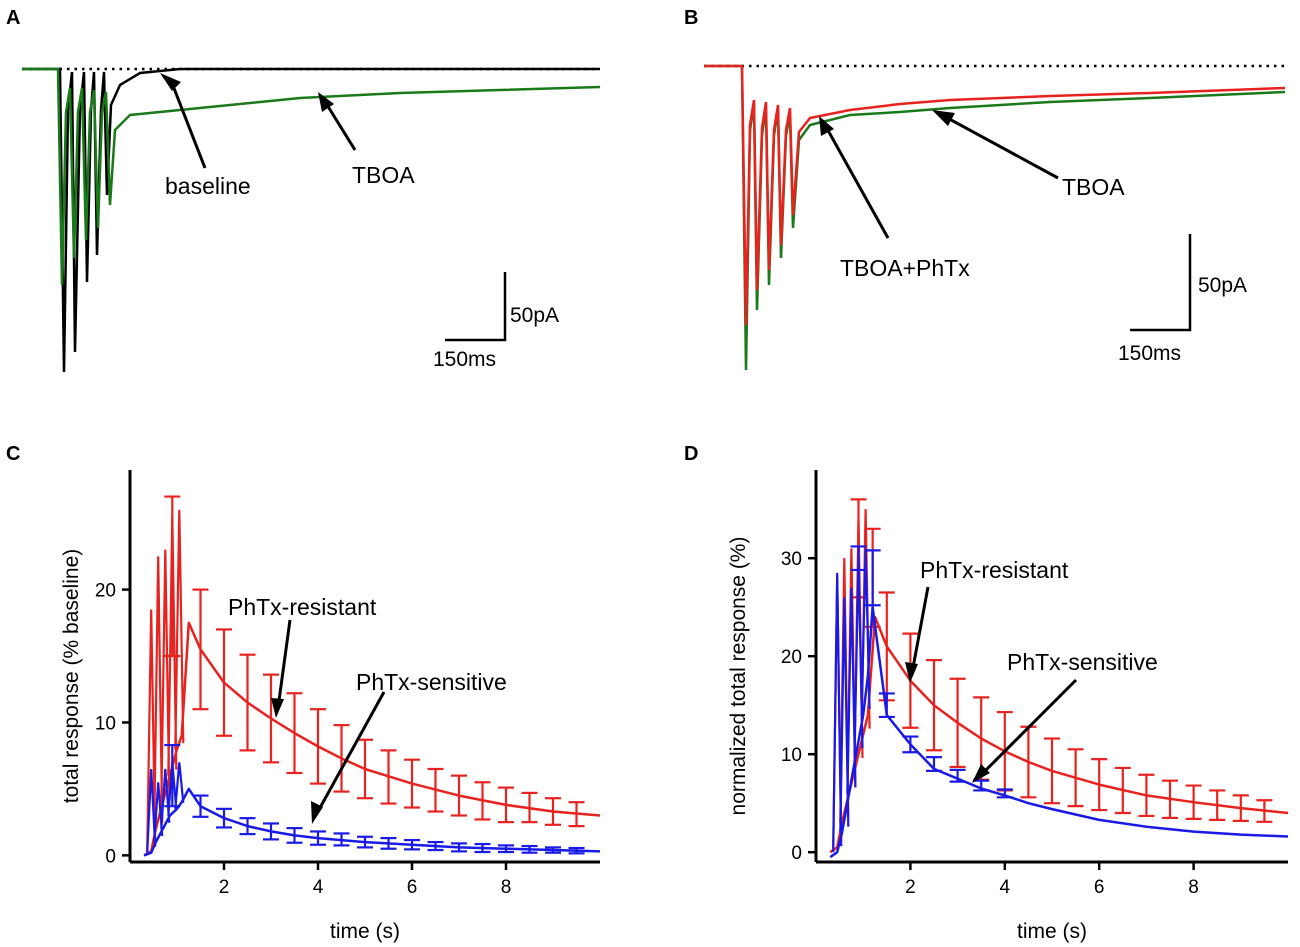 This screenshot has width=1300, height=947. I want to click on x-tick-label: 2, so click(224, 887).